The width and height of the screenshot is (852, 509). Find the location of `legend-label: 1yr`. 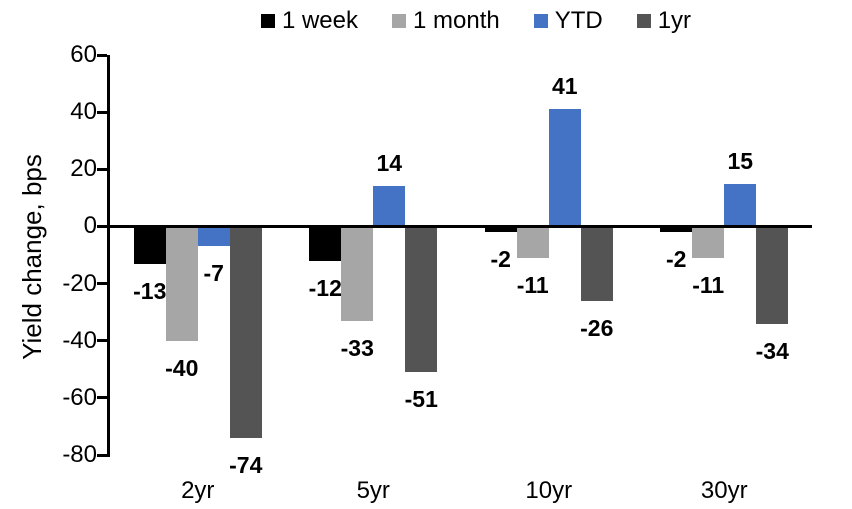

legend-label: 1yr is located at coordinates (674, 20).